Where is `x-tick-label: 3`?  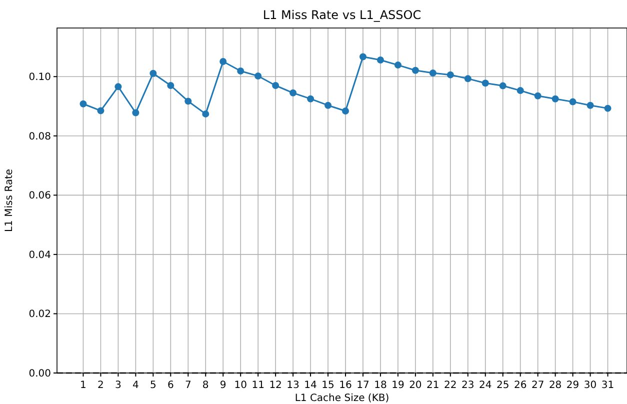 x-tick-label: 3 is located at coordinates (118, 385).